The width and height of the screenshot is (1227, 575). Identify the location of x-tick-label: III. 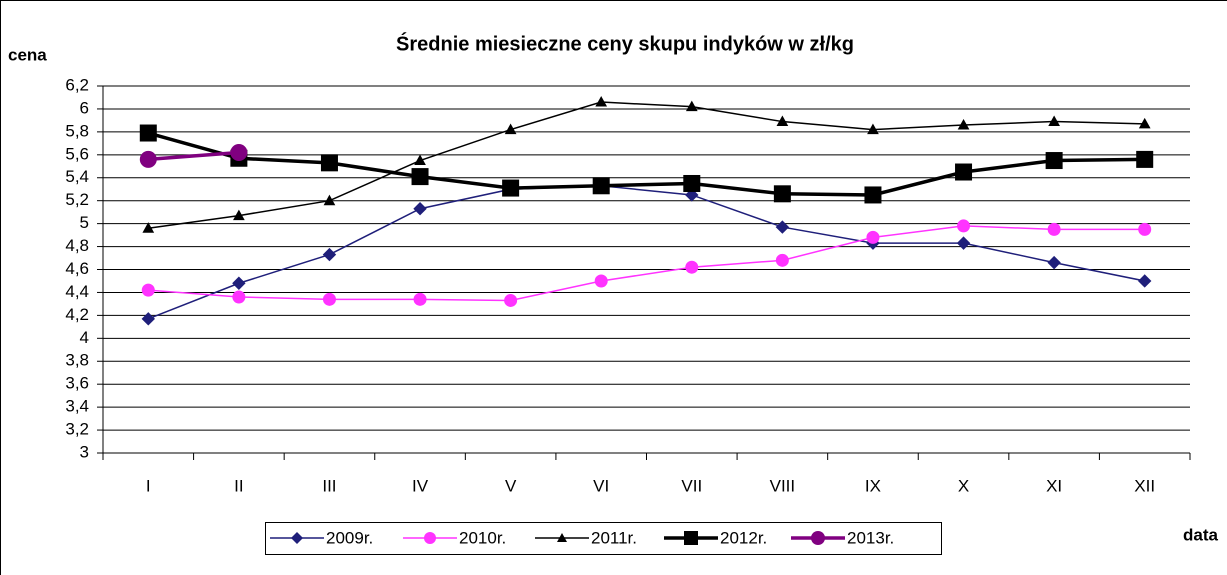
(329, 485).